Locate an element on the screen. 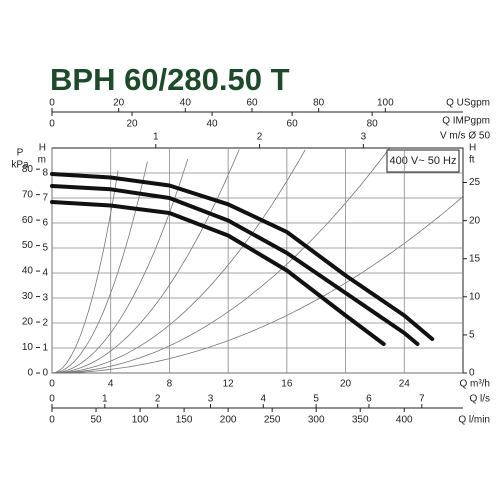 The height and width of the screenshot is (500, 500). annotation-box is located at coordinates (423, 161).